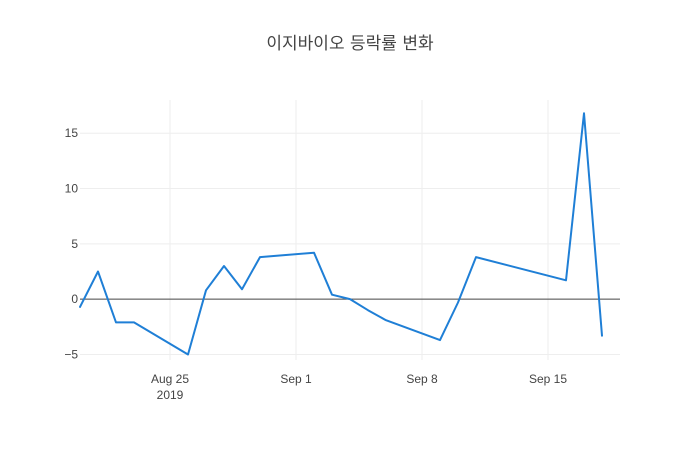  I want to click on x-tick-label: Sep 15, so click(548, 379).